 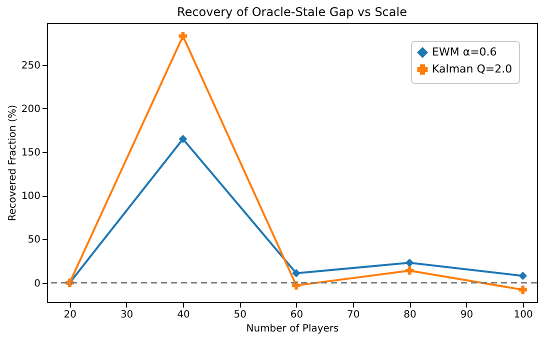 What do you see at coordinates (30, 153) in the screenshot?
I see `y-tick-label: 150` at bounding box center [30, 153].